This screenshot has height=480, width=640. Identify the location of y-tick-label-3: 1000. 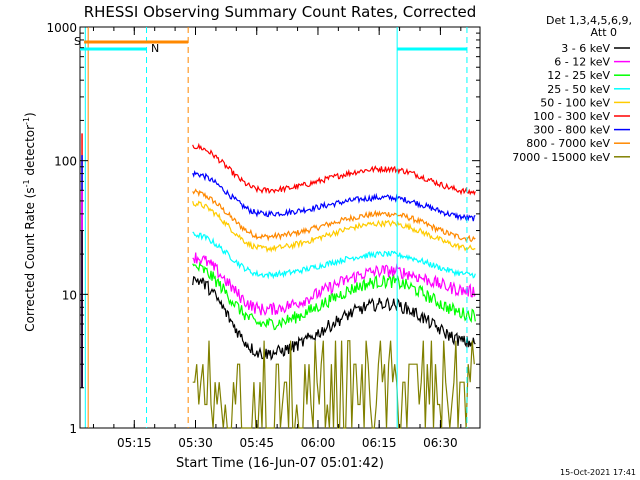
(61, 28).